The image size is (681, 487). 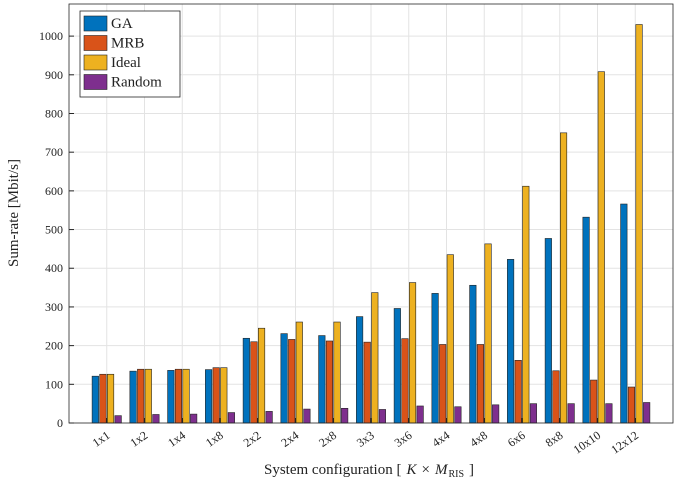 What do you see at coordinates (60, 423) in the screenshot?
I see `y-tick-label: 0` at bounding box center [60, 423].